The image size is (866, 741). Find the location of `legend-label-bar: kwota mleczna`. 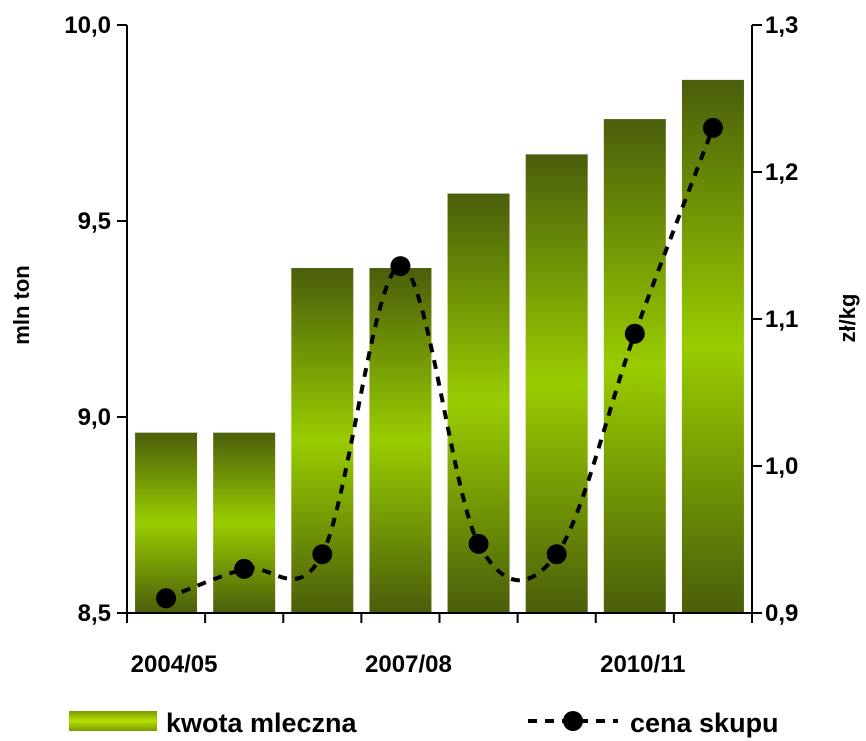

legend-label-bar: kwota mleczna is located at coordinates (262, 723).